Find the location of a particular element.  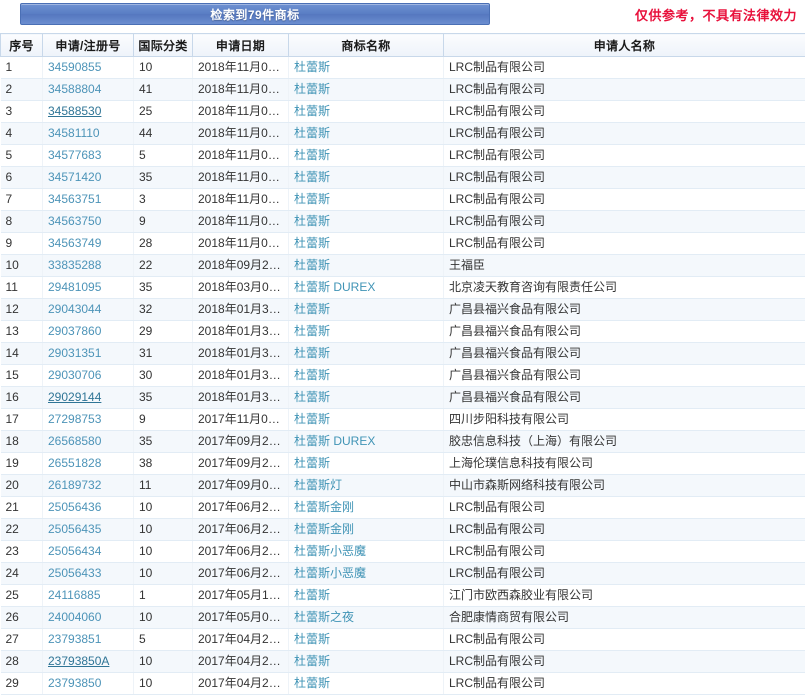

application-number-link: 26189732 is located at coordinates (75, 485).